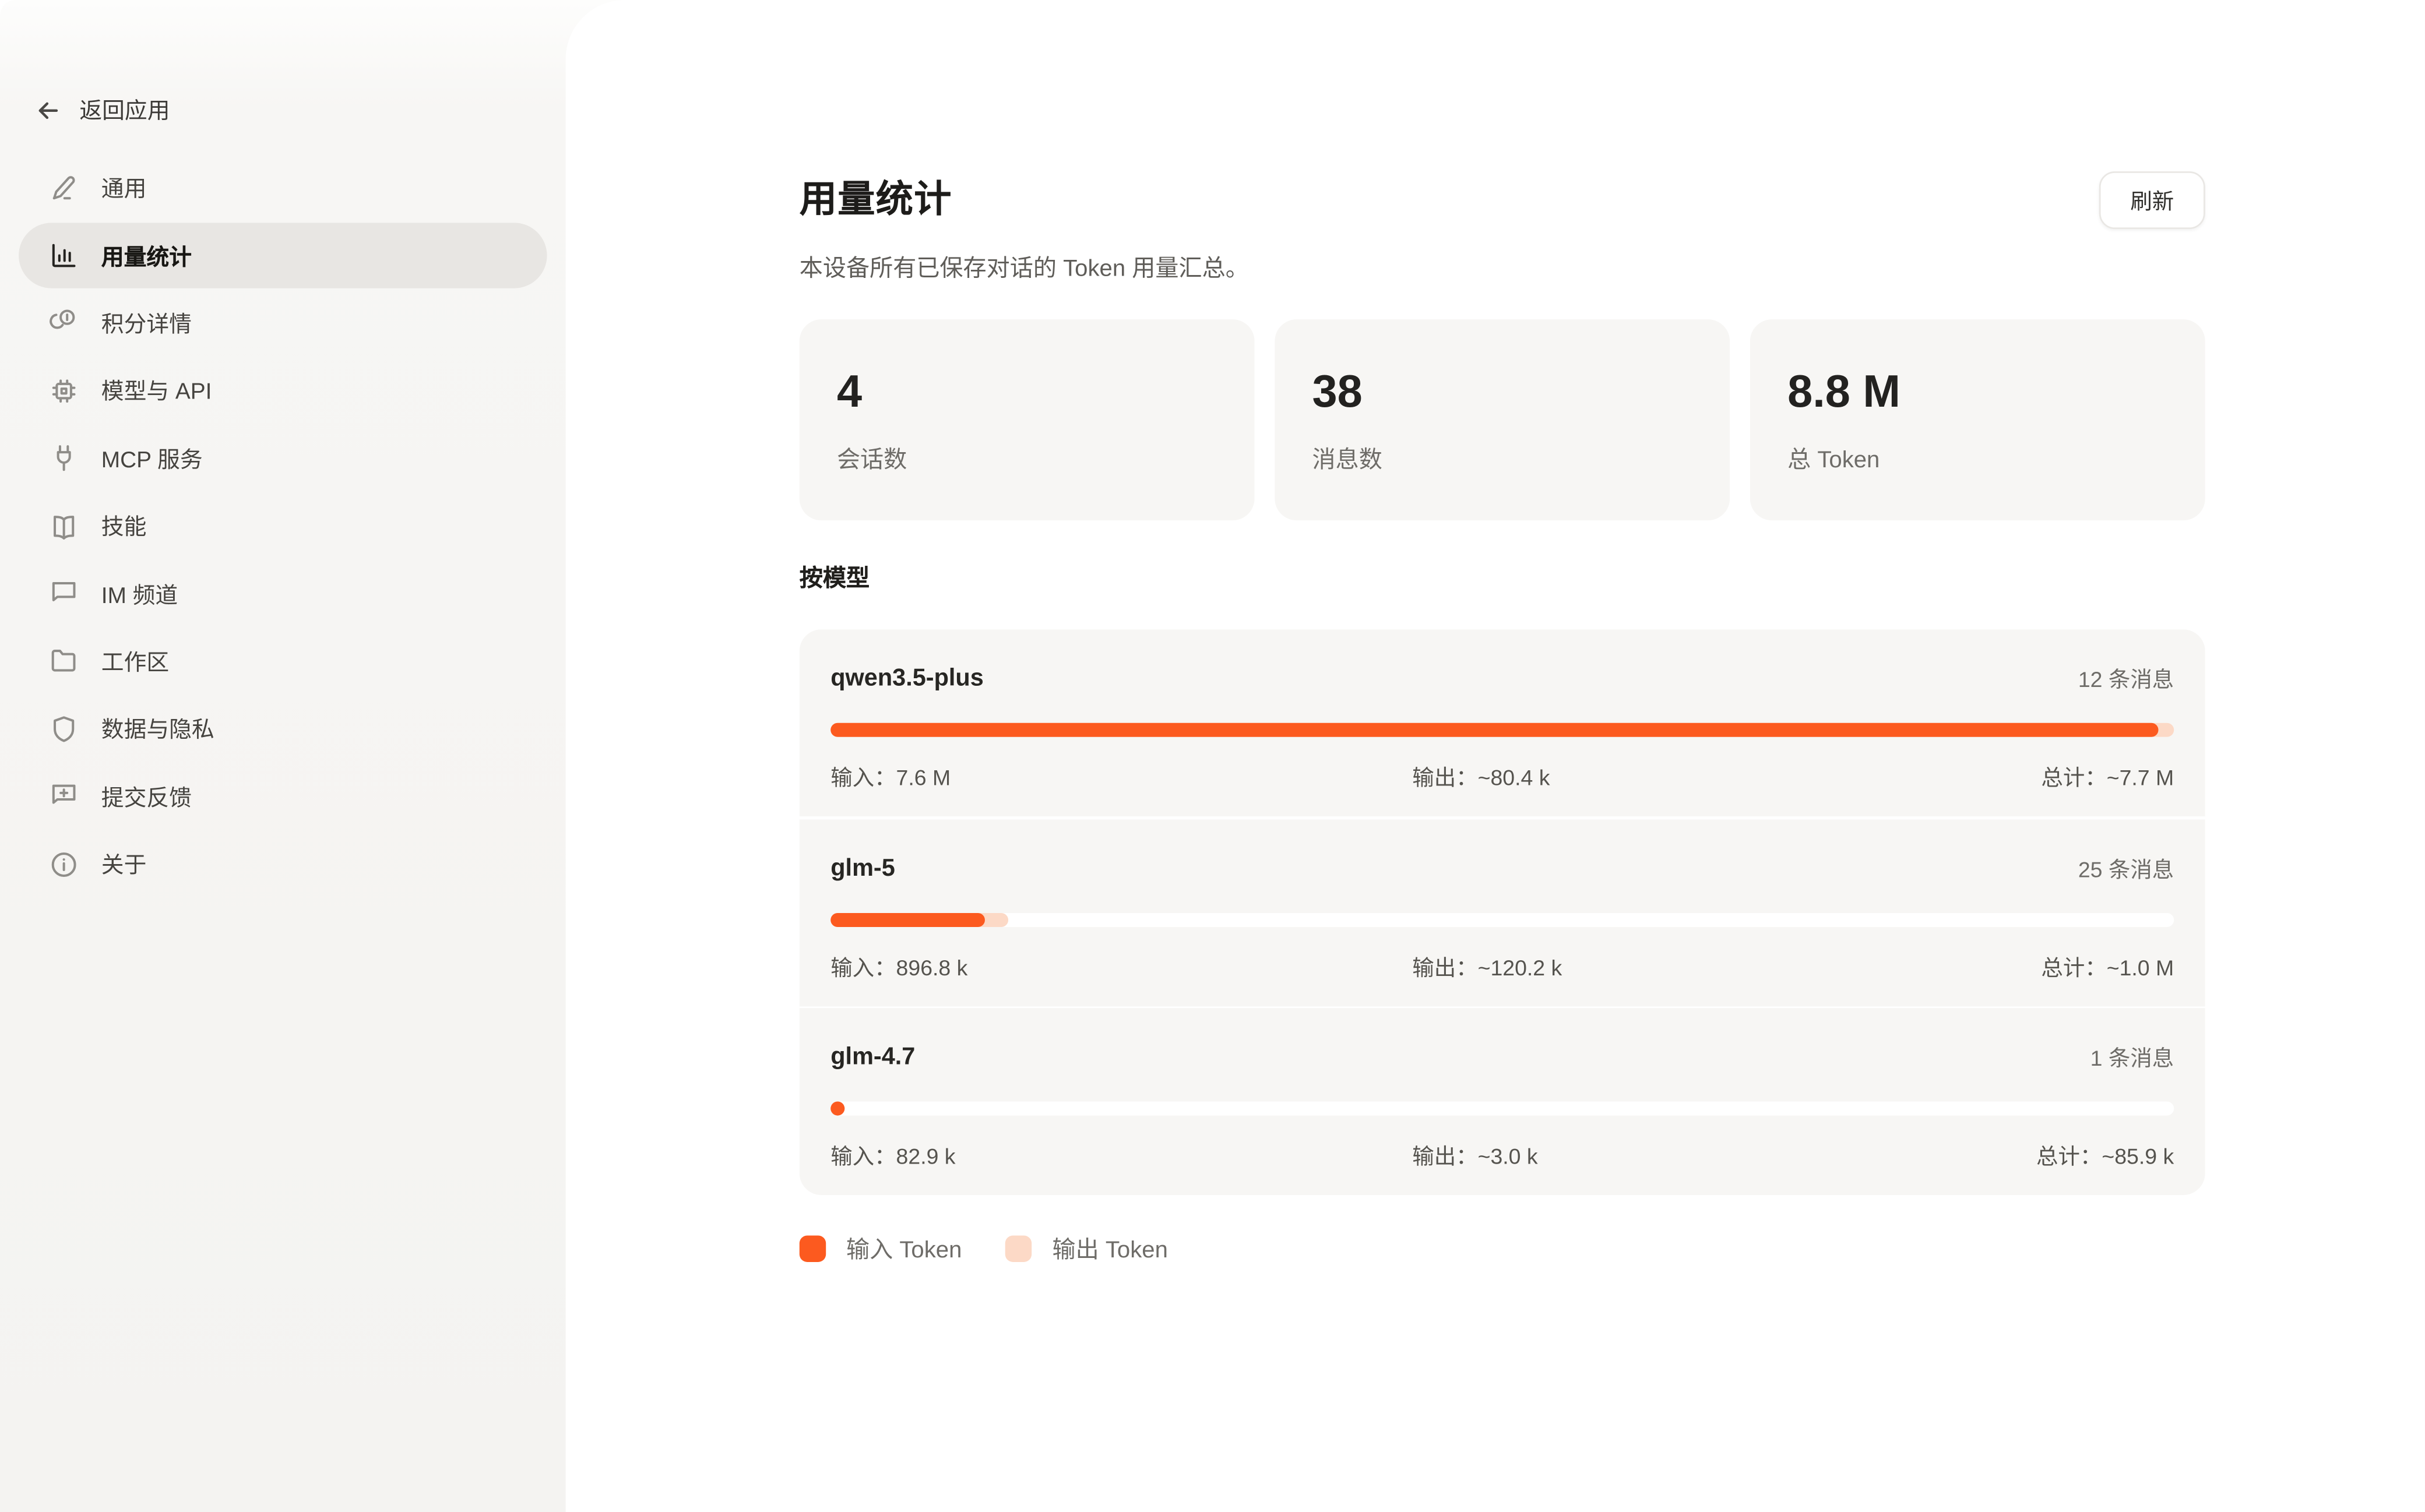  I want to click on input-tokens: 输入：7.6 M, so click(890, 777).